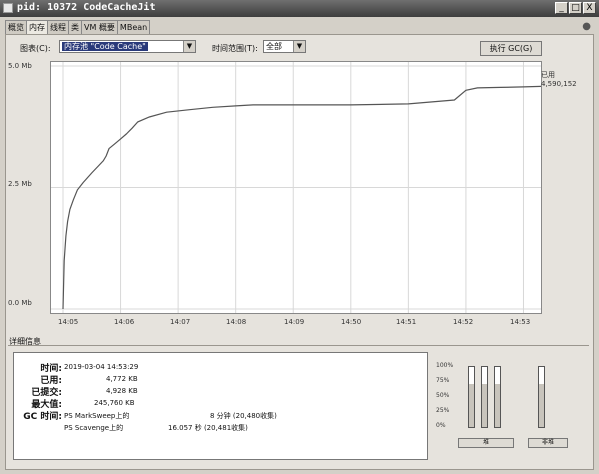  What do you see at coordinates (575, 8) in the screenshot?
I see `restore-button: □` at bounding box center [575, 8].